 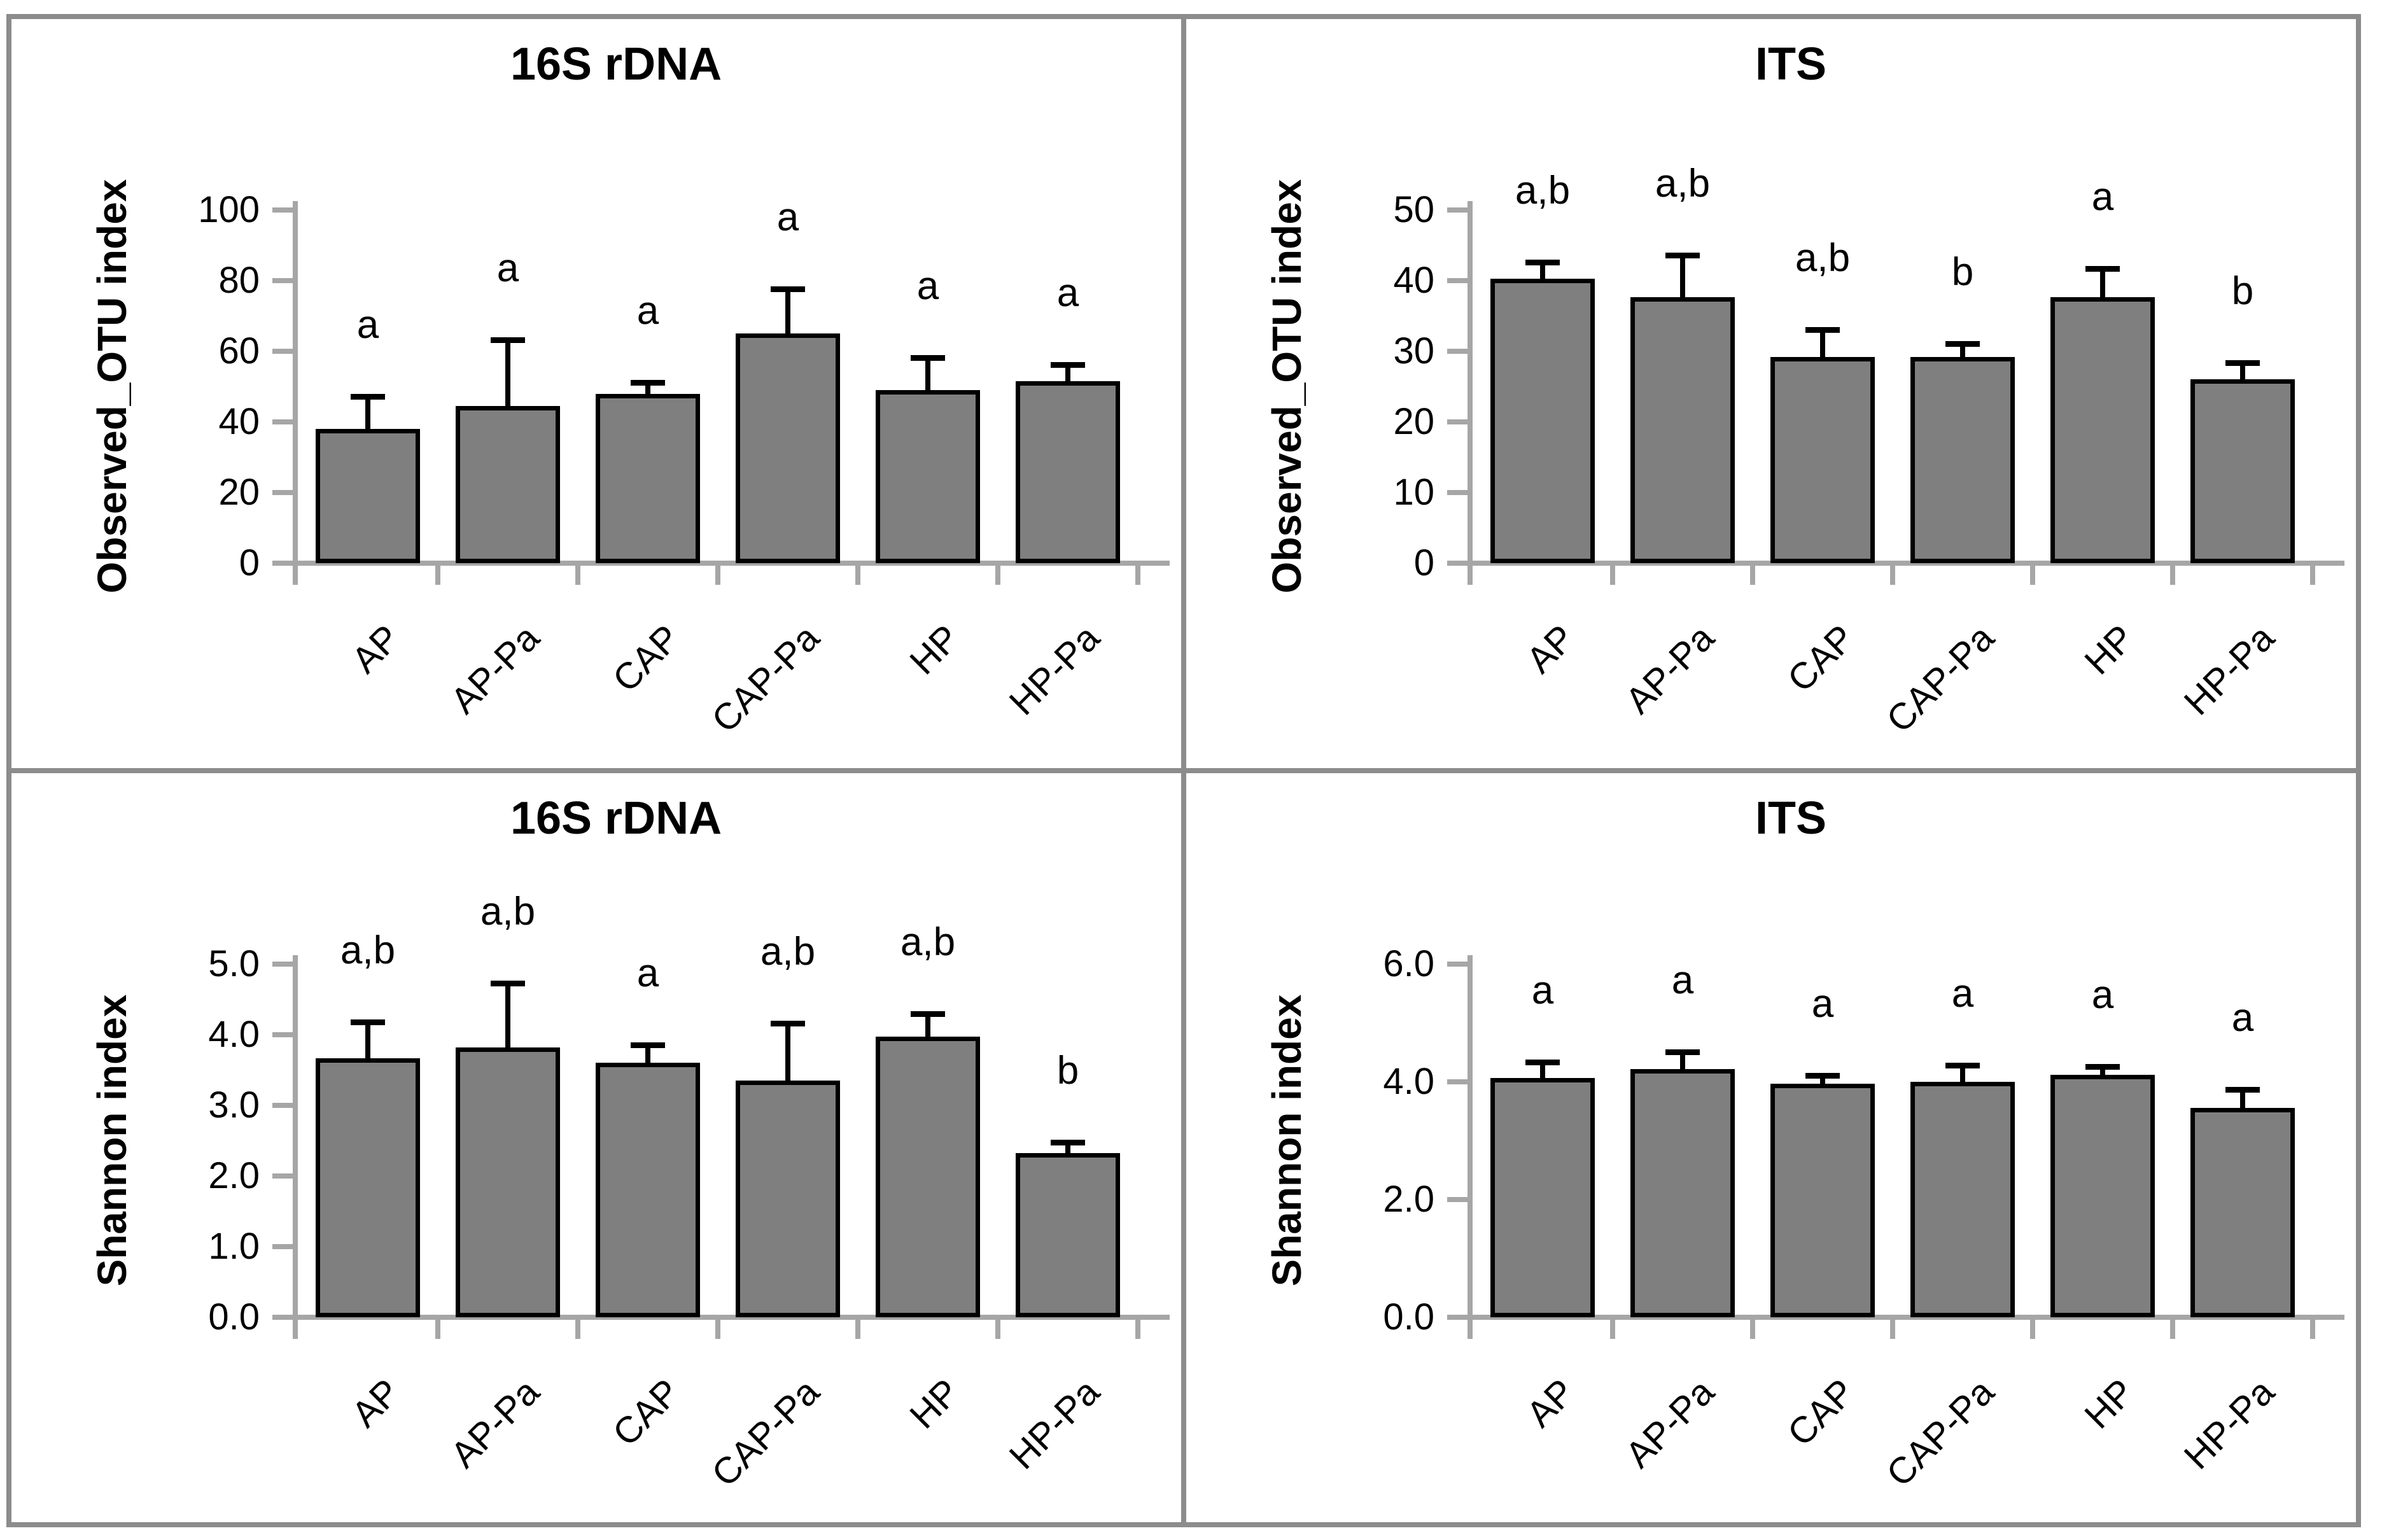 I want to click on bar-CAP-Pa, so click(x=1962, y=1199).